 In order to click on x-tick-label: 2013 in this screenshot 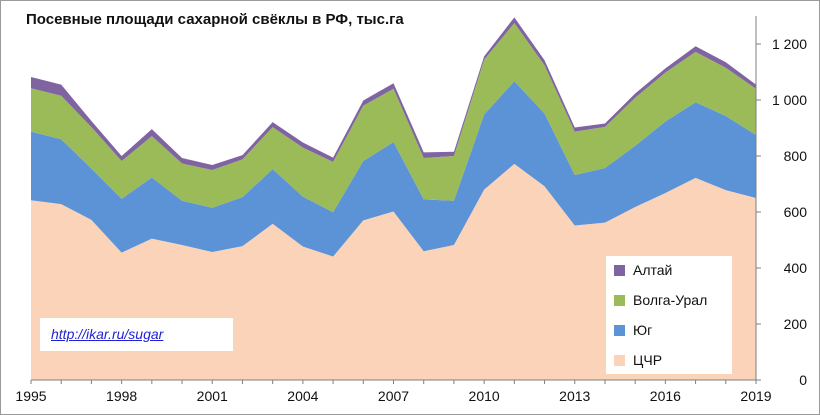, I will do `click(574, 396)`.